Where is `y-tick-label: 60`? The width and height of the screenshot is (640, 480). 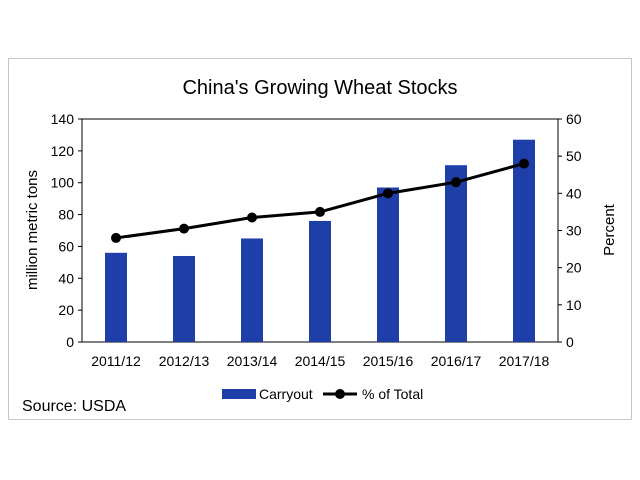
y-tick-label: 60 is located at coordinates (66, 246).